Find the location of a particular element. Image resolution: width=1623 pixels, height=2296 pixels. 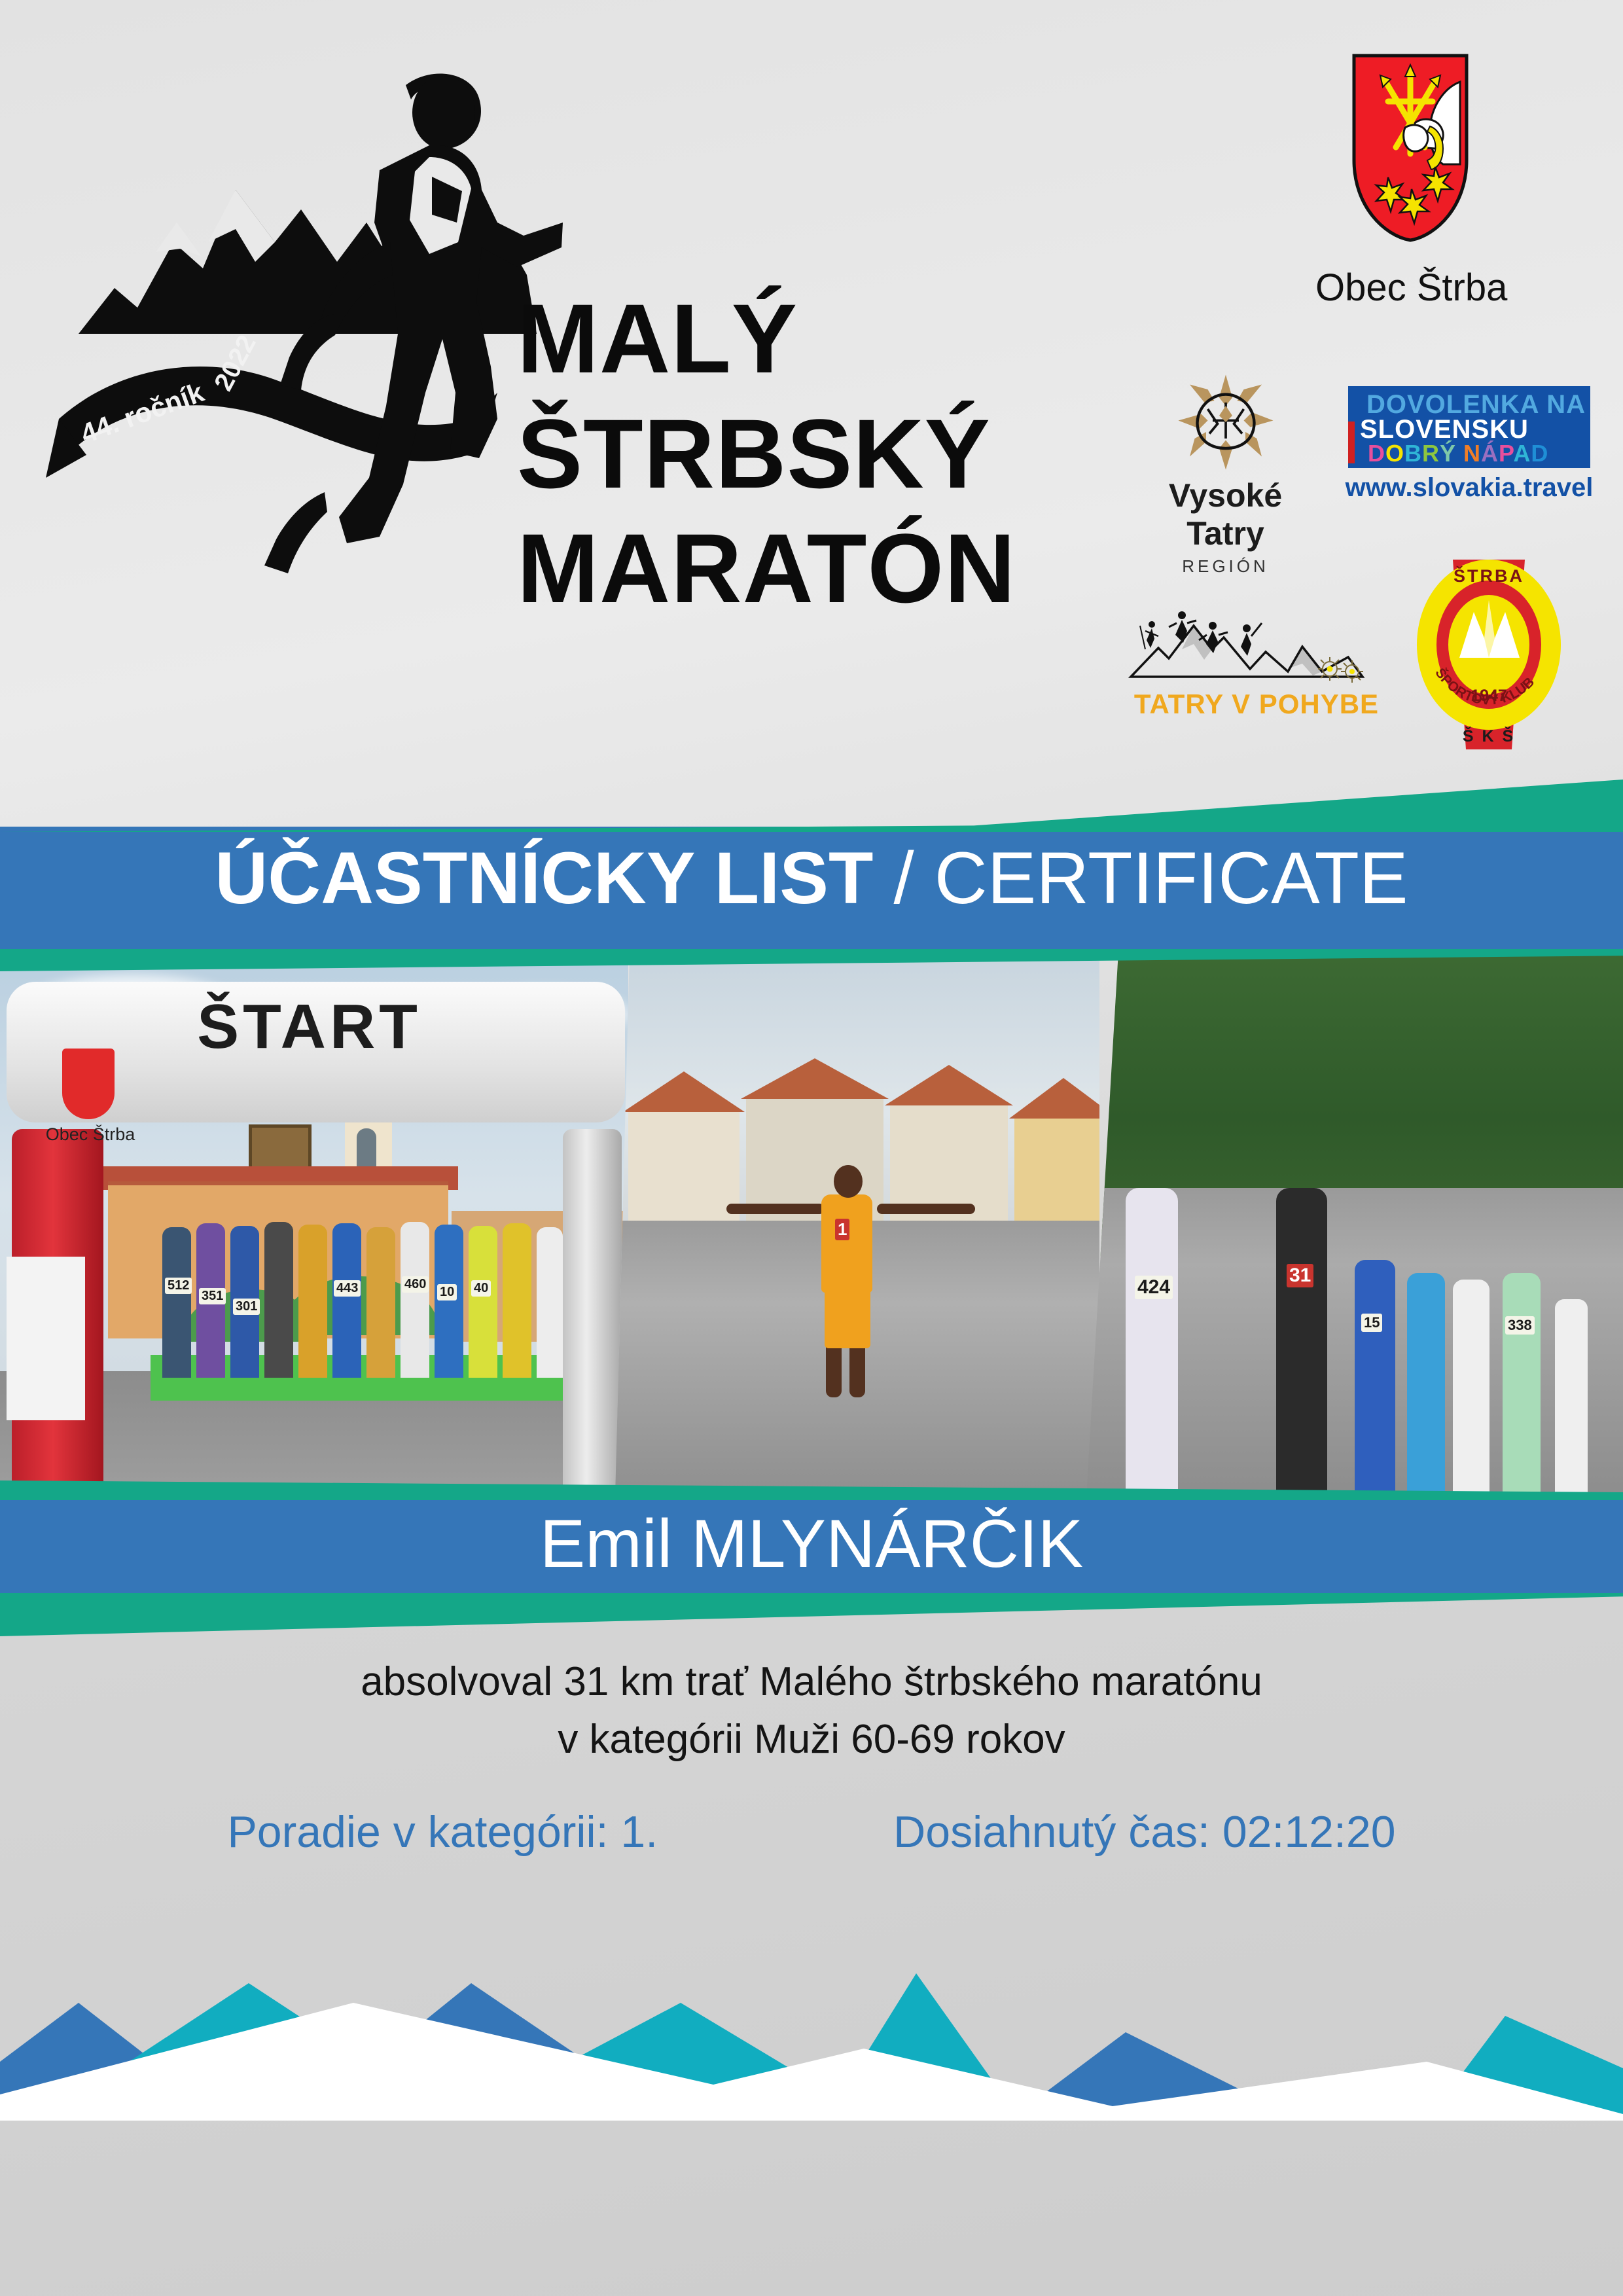

event-title-line-1: MALÝ is located at coordinates (657, 338).